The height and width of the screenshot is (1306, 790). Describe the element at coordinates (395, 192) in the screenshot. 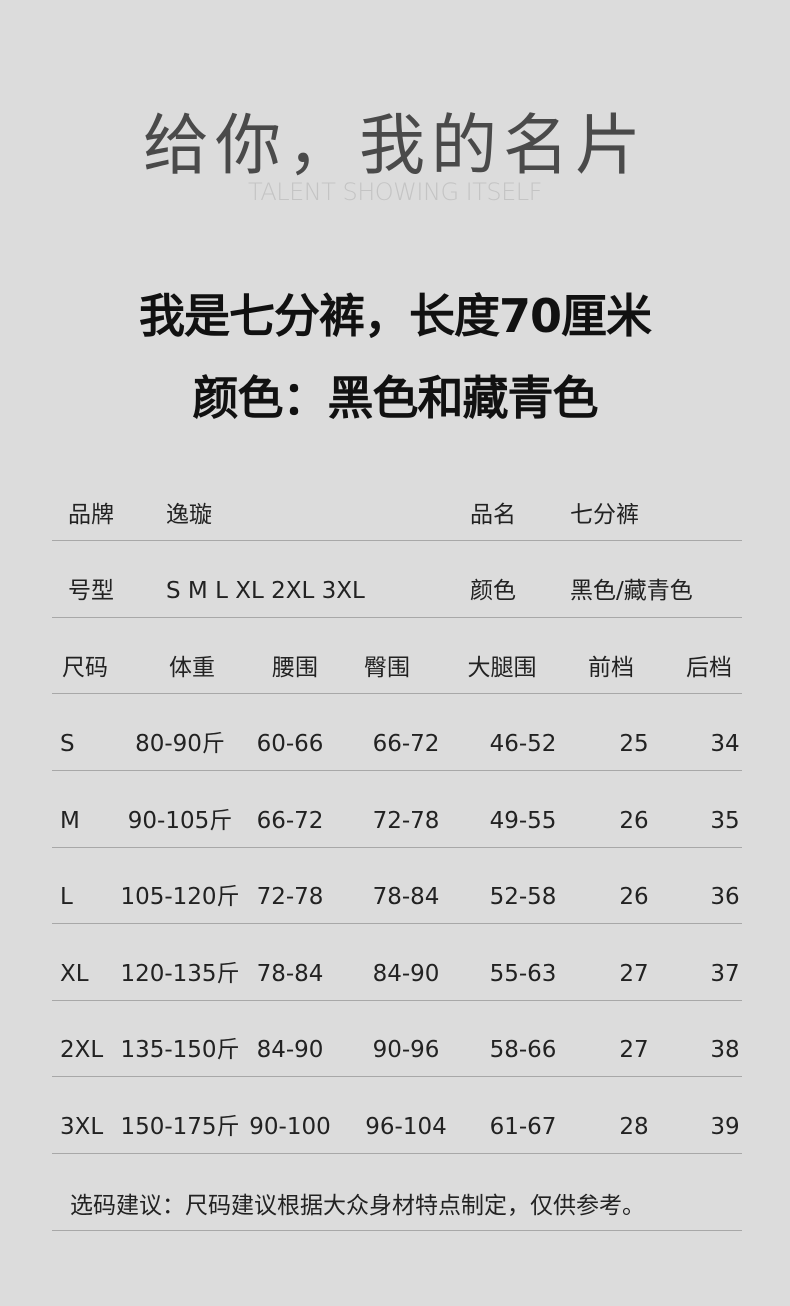

I see `page-subtitle: TALENT SHOWING ITSELF` at that location.